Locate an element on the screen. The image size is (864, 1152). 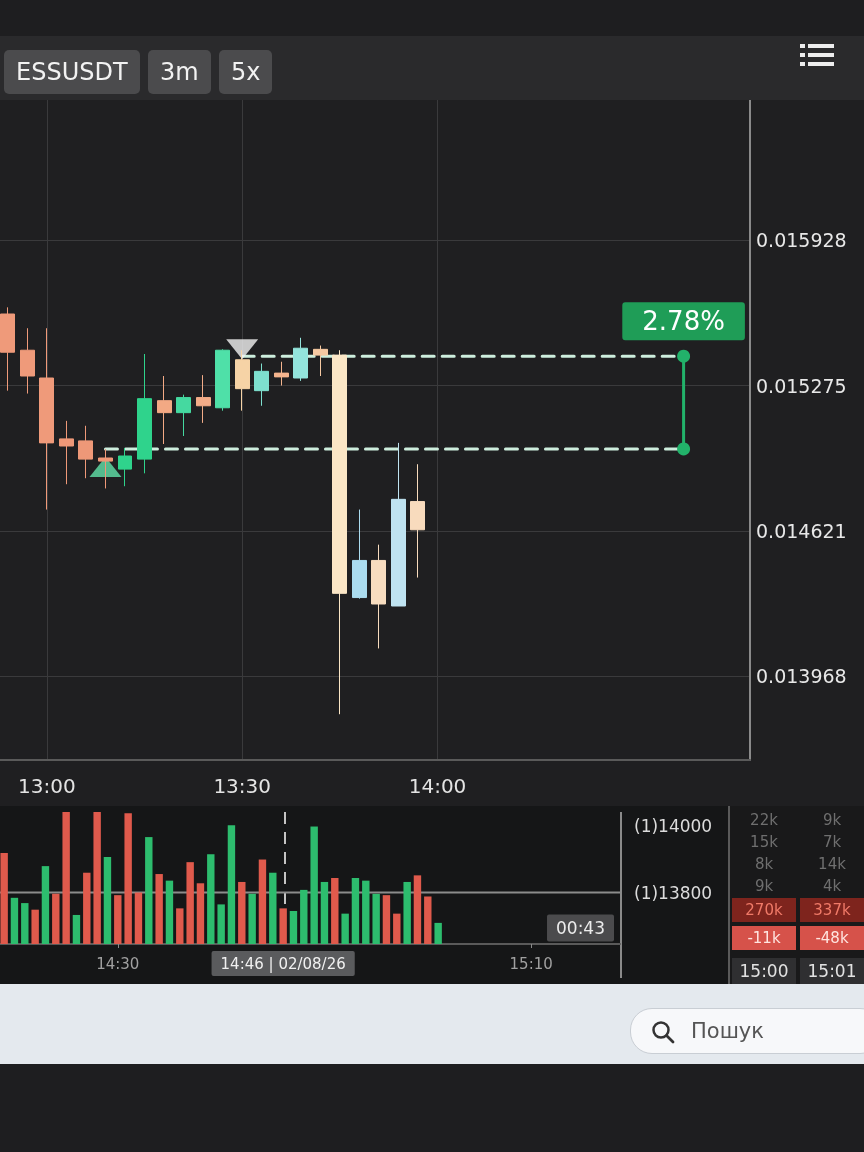
text: 270k is located at coordinates (764, 910).